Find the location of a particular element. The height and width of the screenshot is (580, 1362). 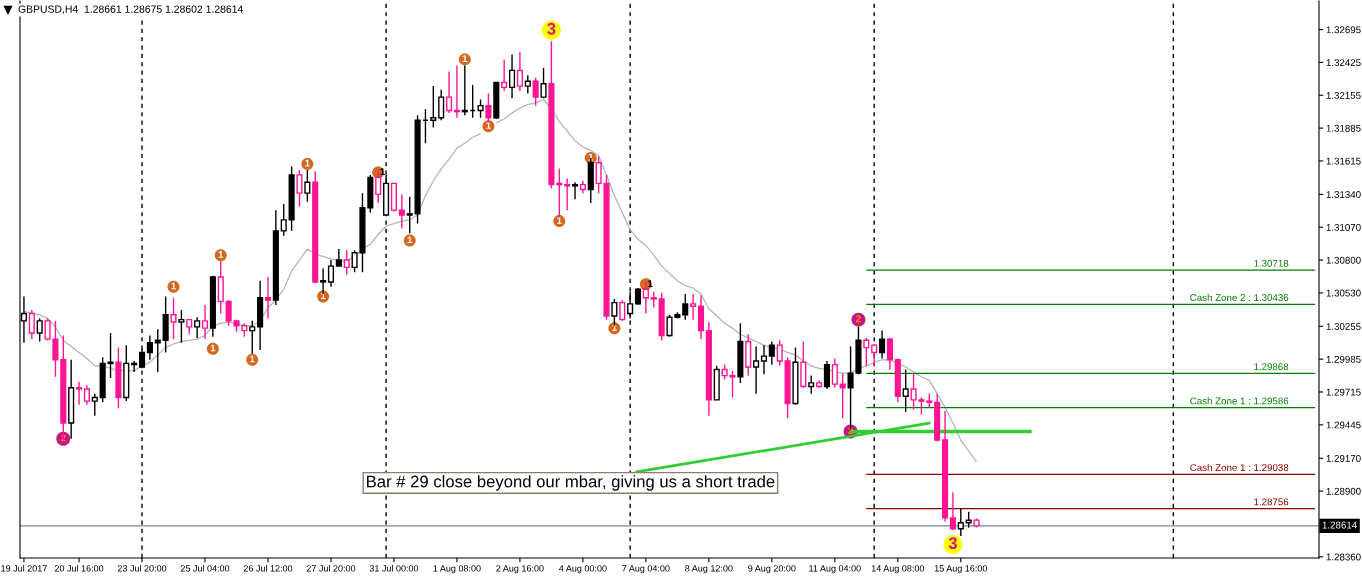

ref-line-label: 1.28614 is located at coordinates (1339, 525).